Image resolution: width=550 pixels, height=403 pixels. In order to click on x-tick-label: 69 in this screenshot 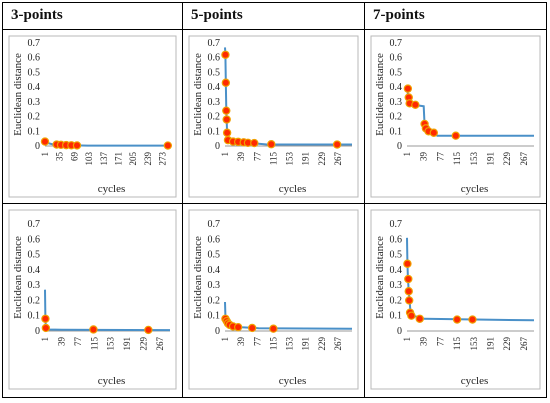, I will do `click(74, 157)`.